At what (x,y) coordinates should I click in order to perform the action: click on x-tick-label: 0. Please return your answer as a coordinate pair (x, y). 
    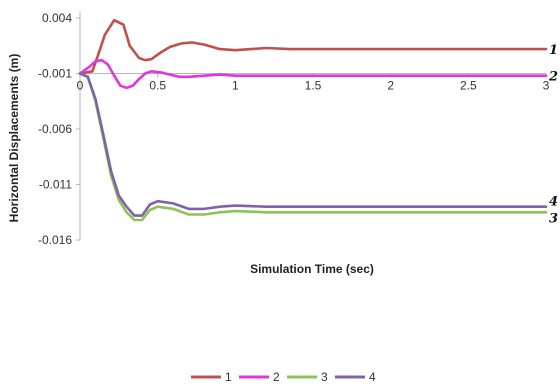
    Looking at the image, I should click on (80, 86).